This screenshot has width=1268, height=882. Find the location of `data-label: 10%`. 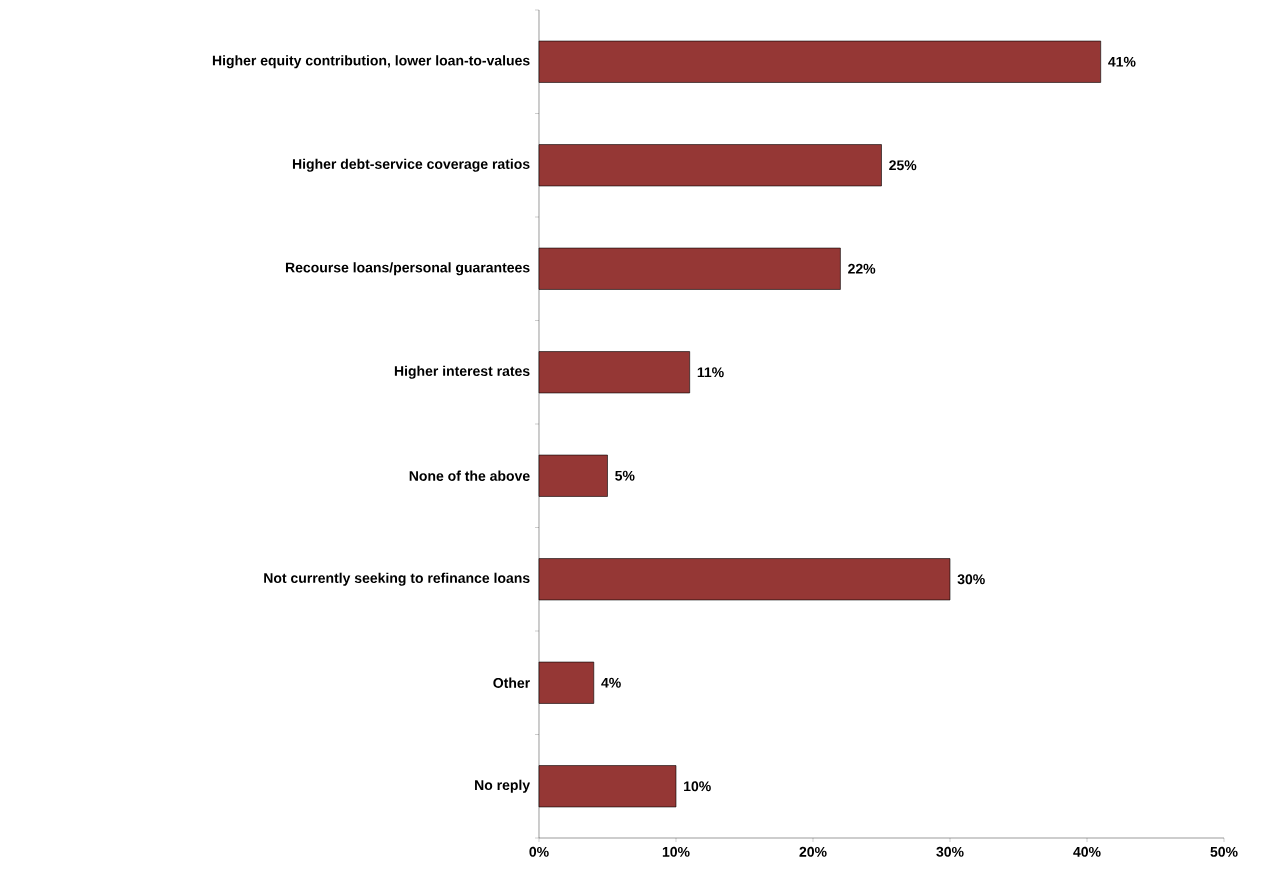

data-label: 10% is located at coordinates (697, 786).